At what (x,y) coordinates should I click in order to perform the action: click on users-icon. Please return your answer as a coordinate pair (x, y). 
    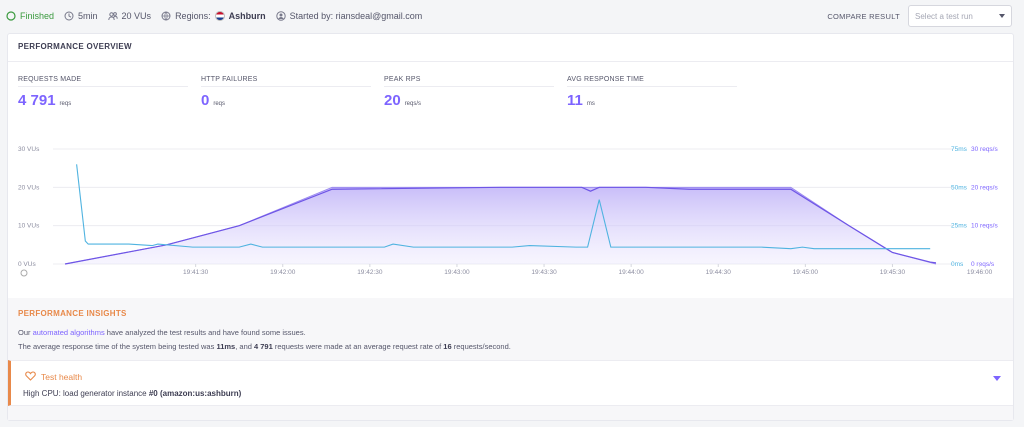
    Looking at the image, I should click on (112, 16).